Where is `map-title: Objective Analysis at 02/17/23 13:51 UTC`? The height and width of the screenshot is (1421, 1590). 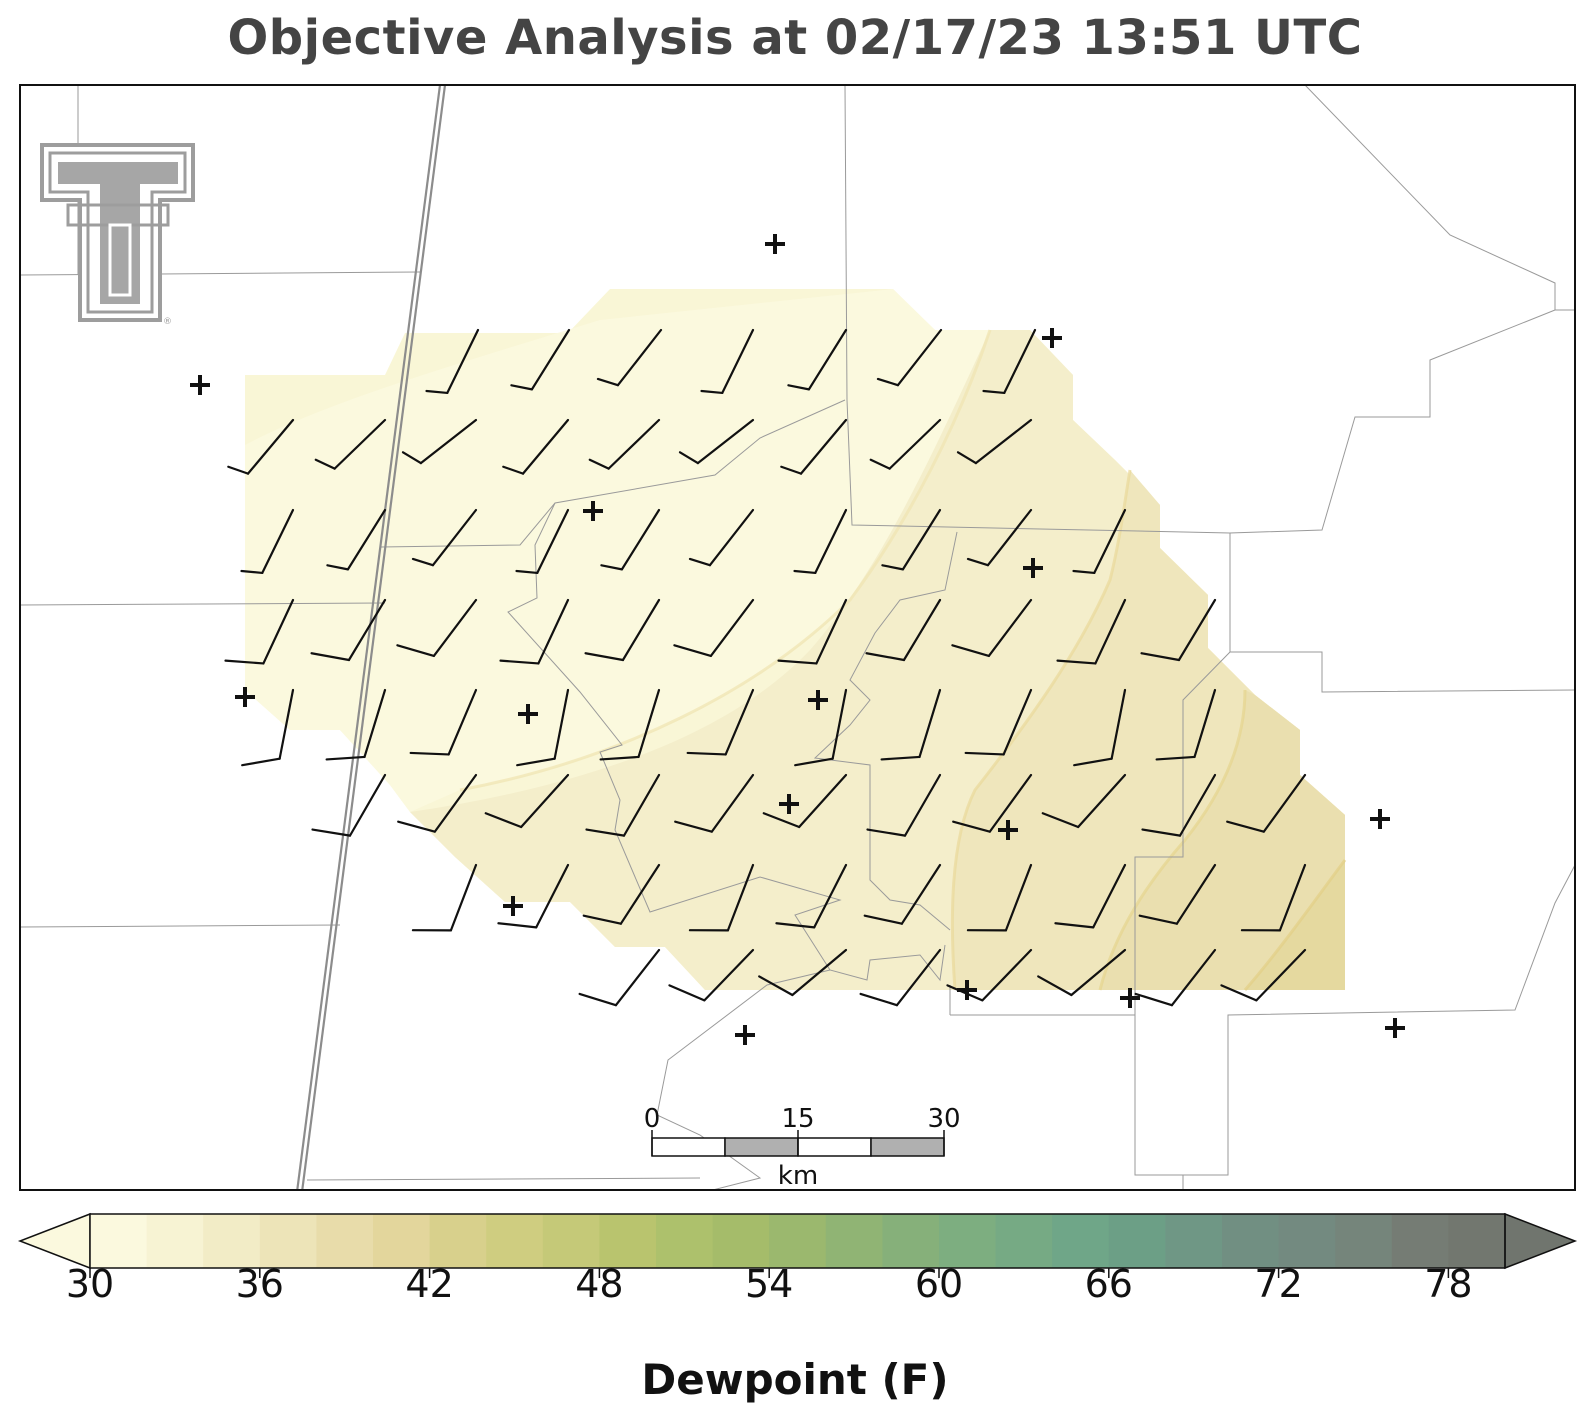
map-title: Objective Analysis at 02/17/23 13:51 UTC is located at coordinates (795, 38).